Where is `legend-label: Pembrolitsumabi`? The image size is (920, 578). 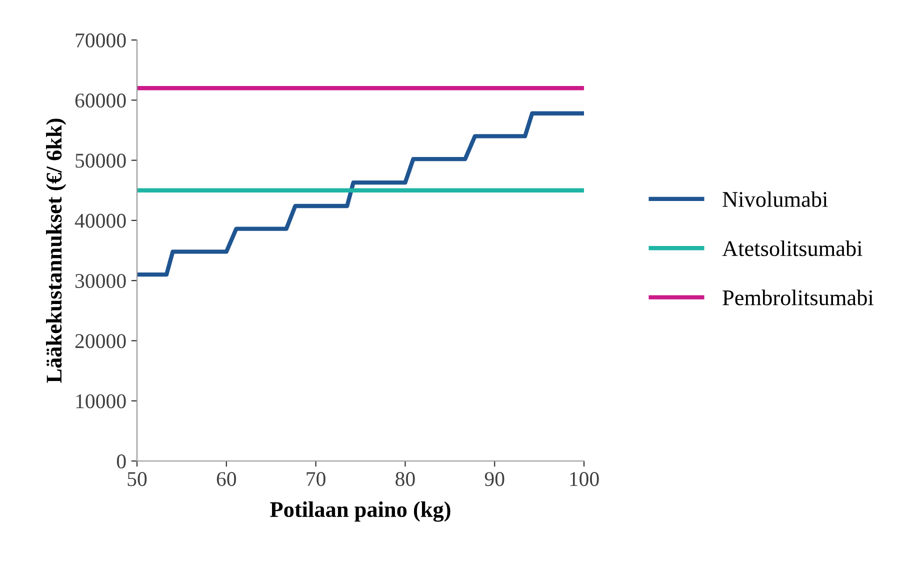
legend-label: Pembrolitsumabi is located at coordinates (798, 298).